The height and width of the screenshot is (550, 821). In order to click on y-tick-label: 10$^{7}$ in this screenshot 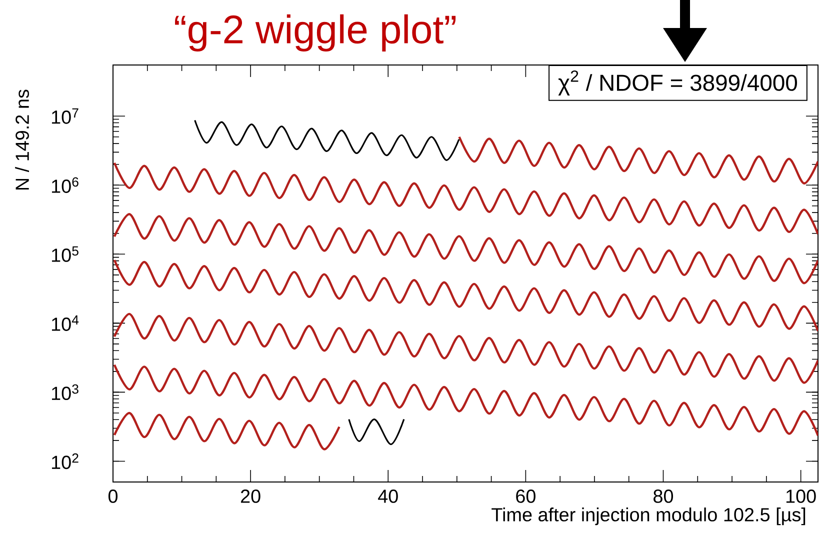, I will do `click(65, 116)`.